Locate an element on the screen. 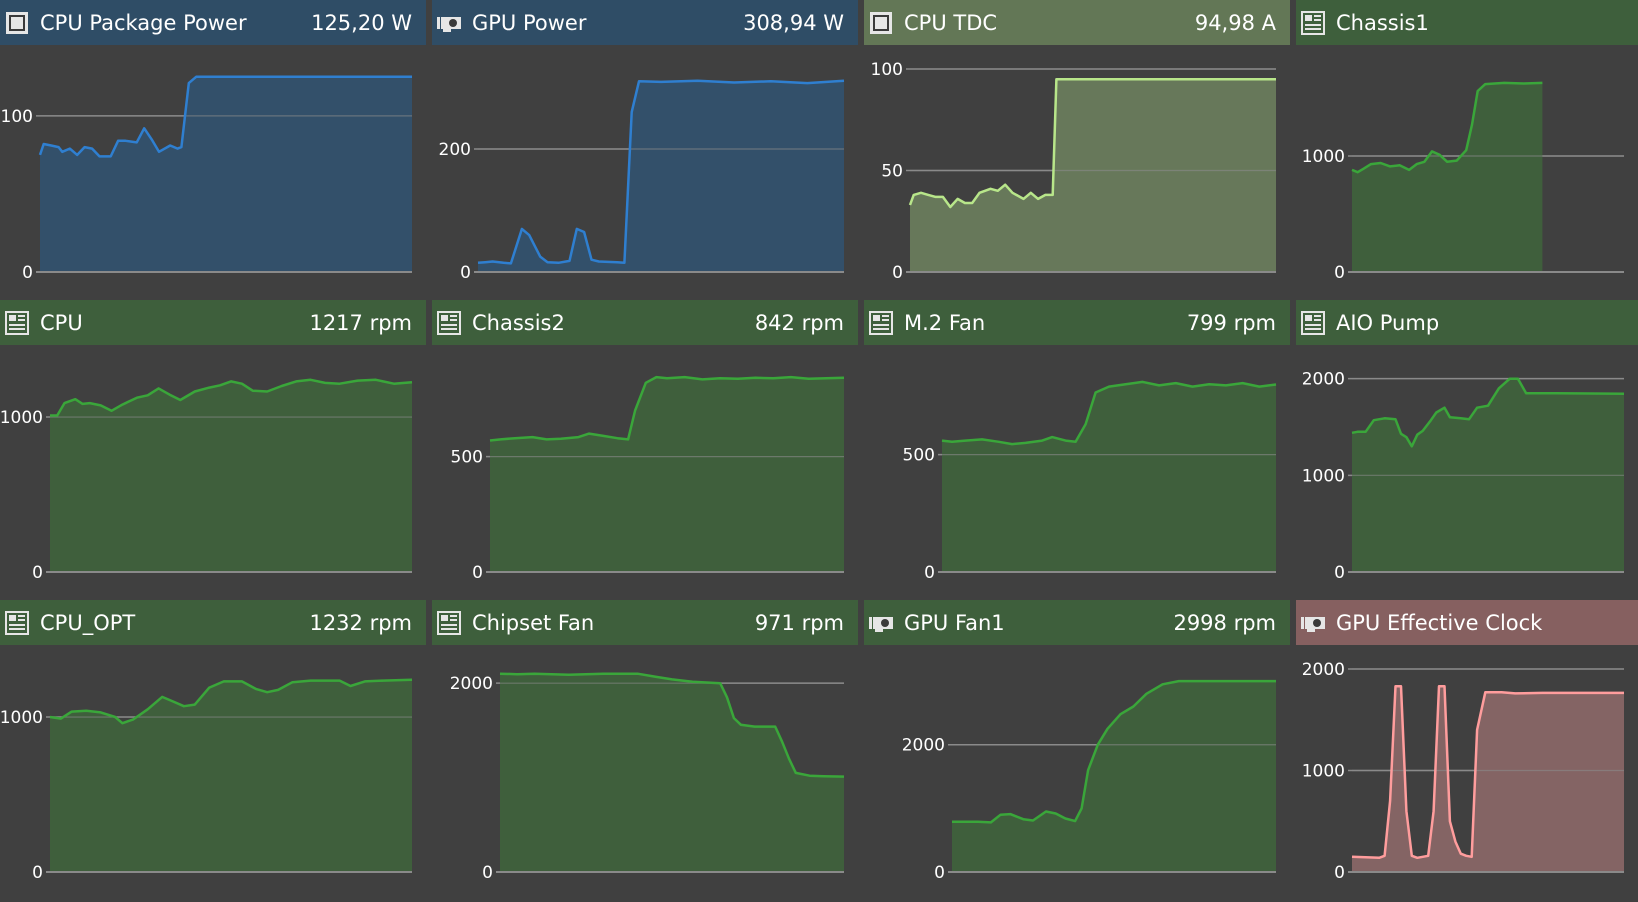  sensor-tile-chipset-fan: Chipset Fan 971 rpm 0 2000 is located at coordinates (645, 745).